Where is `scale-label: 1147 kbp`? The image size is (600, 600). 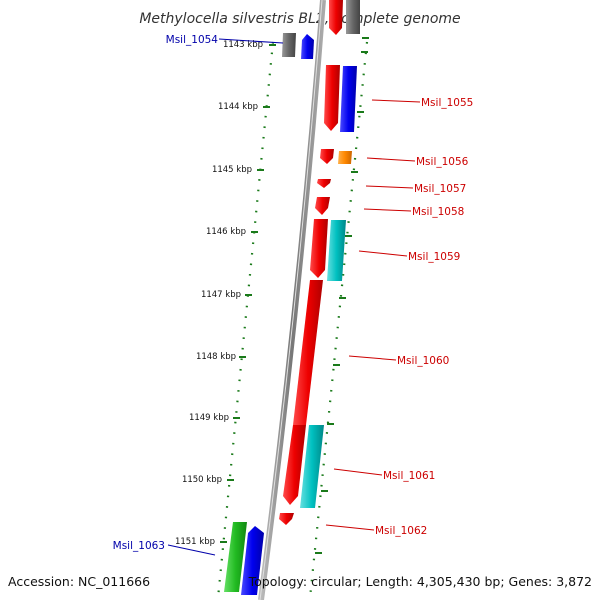 scale-label: 1147 kbp is located at coordinates (221, 295).